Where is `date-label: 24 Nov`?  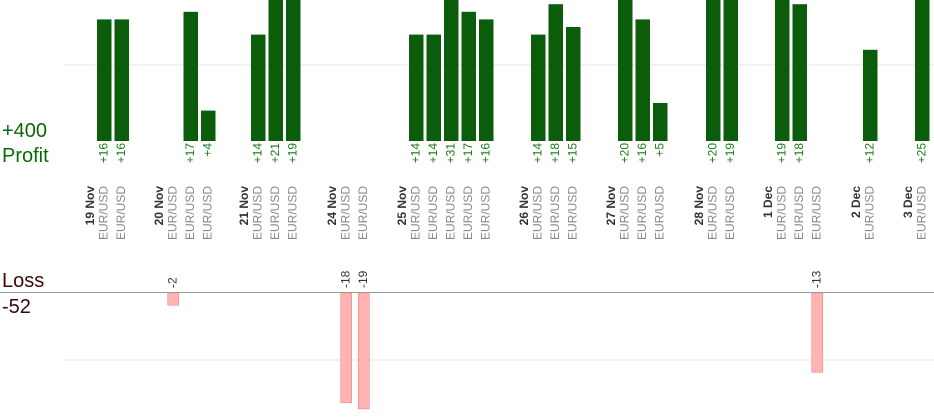
date-label: 24 Nov is located at coordinates (332, 206).